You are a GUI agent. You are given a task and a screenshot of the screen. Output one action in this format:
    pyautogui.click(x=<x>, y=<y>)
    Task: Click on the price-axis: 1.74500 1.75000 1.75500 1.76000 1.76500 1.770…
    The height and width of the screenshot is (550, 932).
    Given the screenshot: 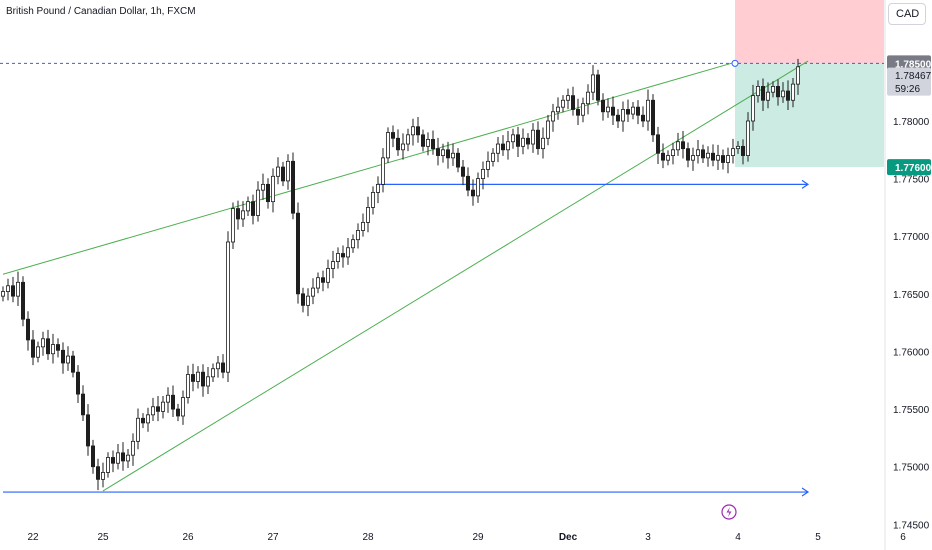 What is the action you would take?
    pyautogui.click(x=907, y=275)
    